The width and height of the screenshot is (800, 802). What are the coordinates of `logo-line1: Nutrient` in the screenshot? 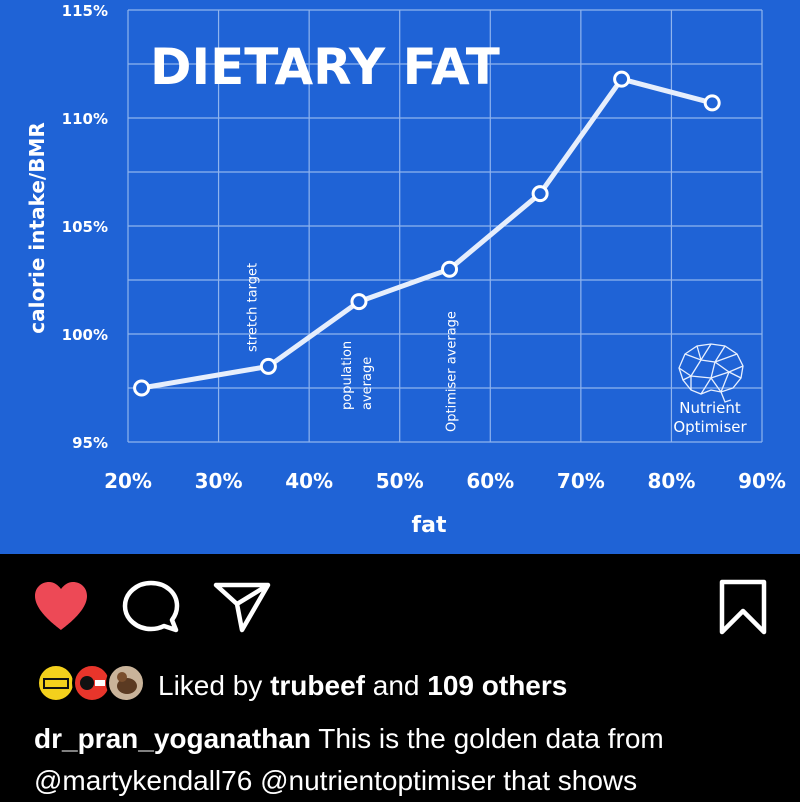 It's located at (710, 408).